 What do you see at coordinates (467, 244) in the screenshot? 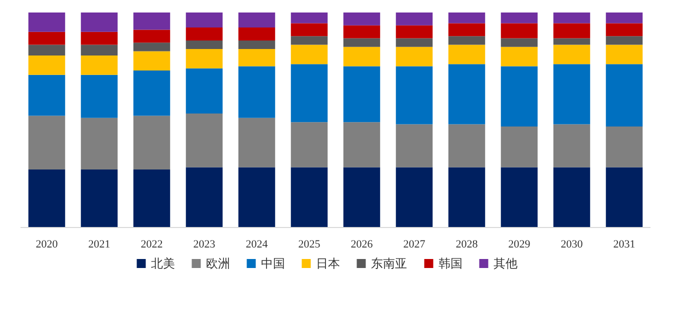
I see `x-tick-label: 2028` at bounding box center [467, 244].